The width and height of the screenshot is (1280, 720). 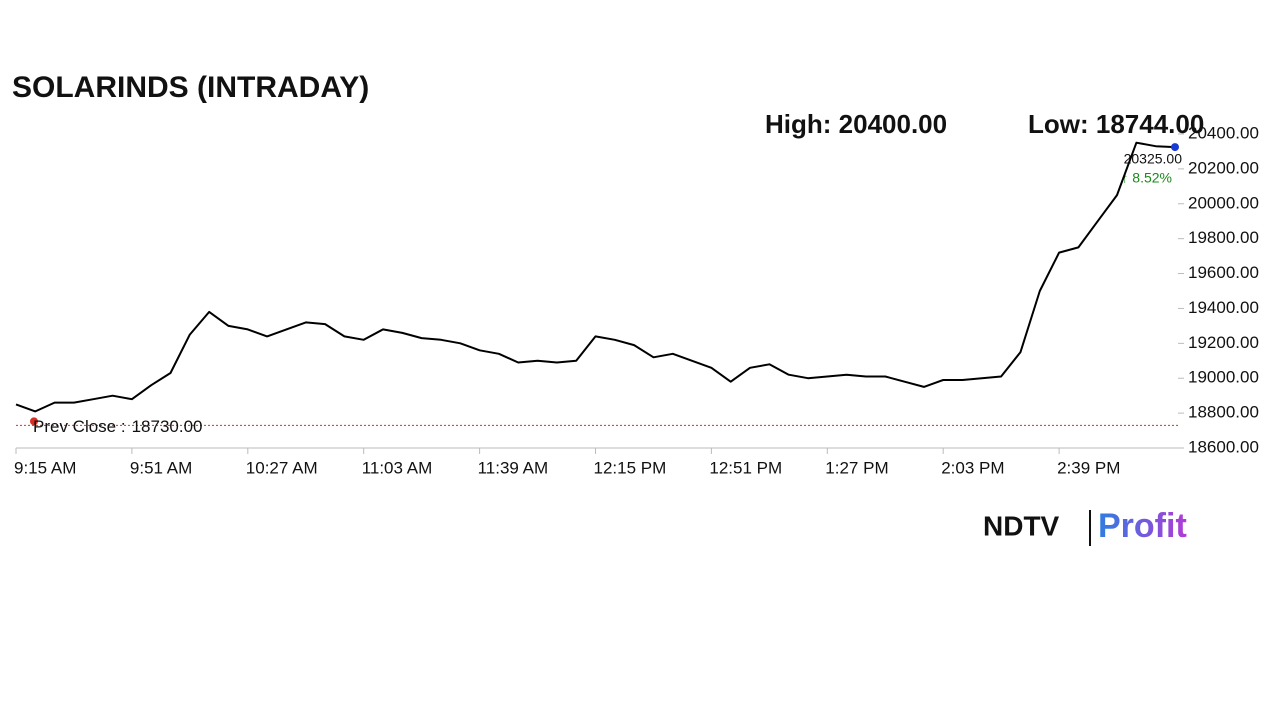 I want to click on y-tick-label: 20200.00, so click(x=1223, y=167).